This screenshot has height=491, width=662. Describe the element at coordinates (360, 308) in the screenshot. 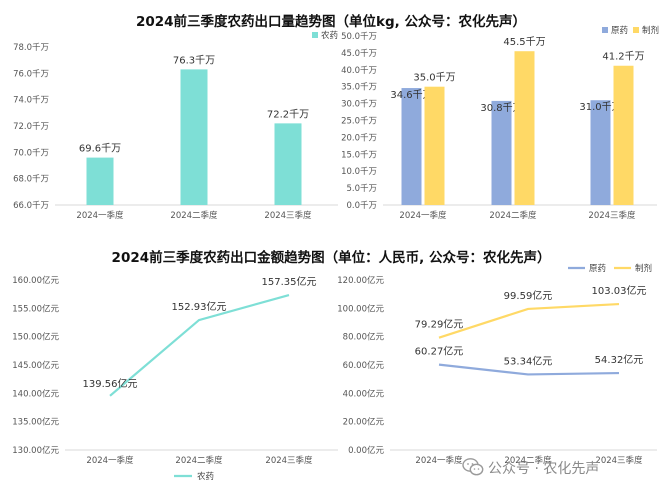

I see `y-tick-label: 100.00亿元` at that location.